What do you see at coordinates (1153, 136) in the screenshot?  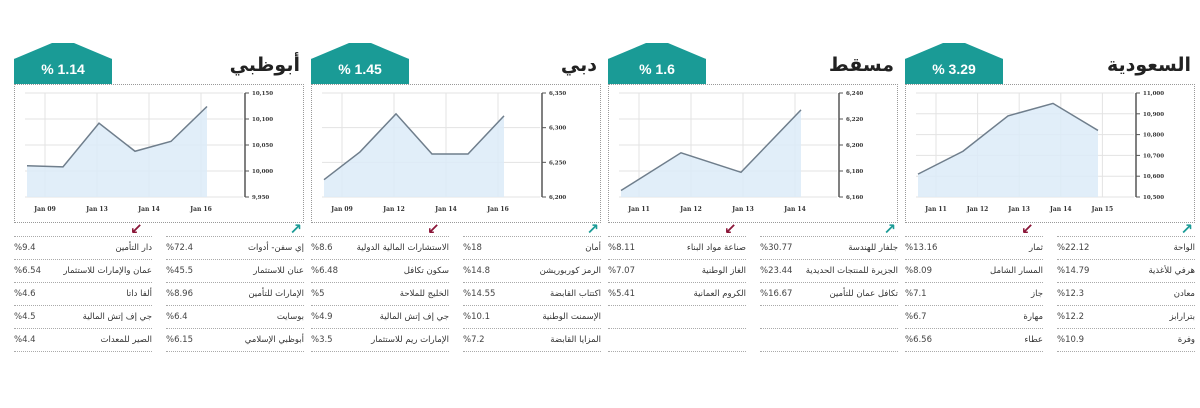 I see `svg-text: 10,800` at bounding box center [1153, 136].